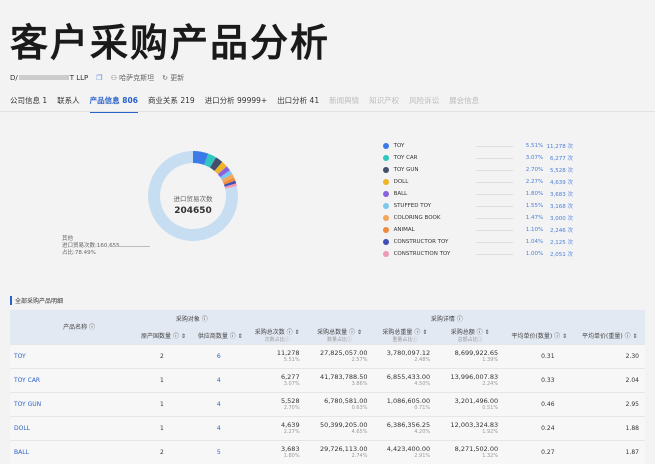  I want to click on donut-slice-ball, so click(223, 172).